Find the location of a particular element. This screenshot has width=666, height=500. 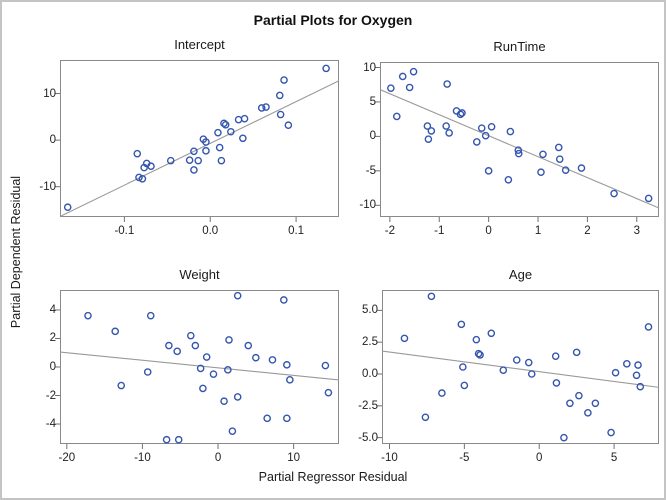

x-tick-label: -2 is located at coordinates (389, 231).